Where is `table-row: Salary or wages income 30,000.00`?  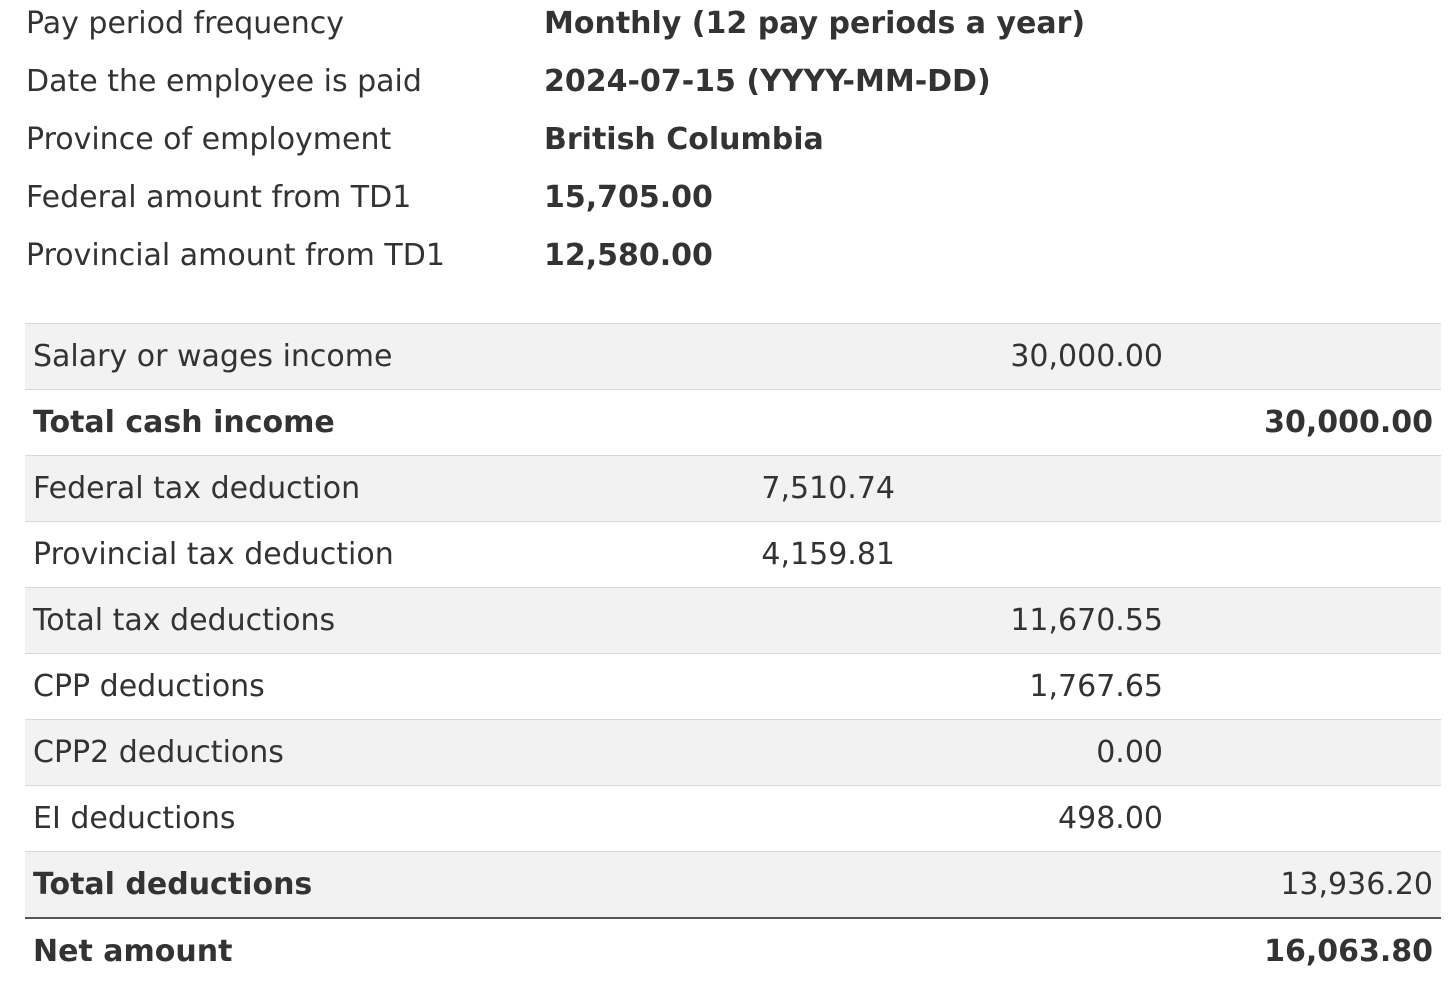 table-row: Salary or wages income 30,000.00 is located at coordinates (733, 356).